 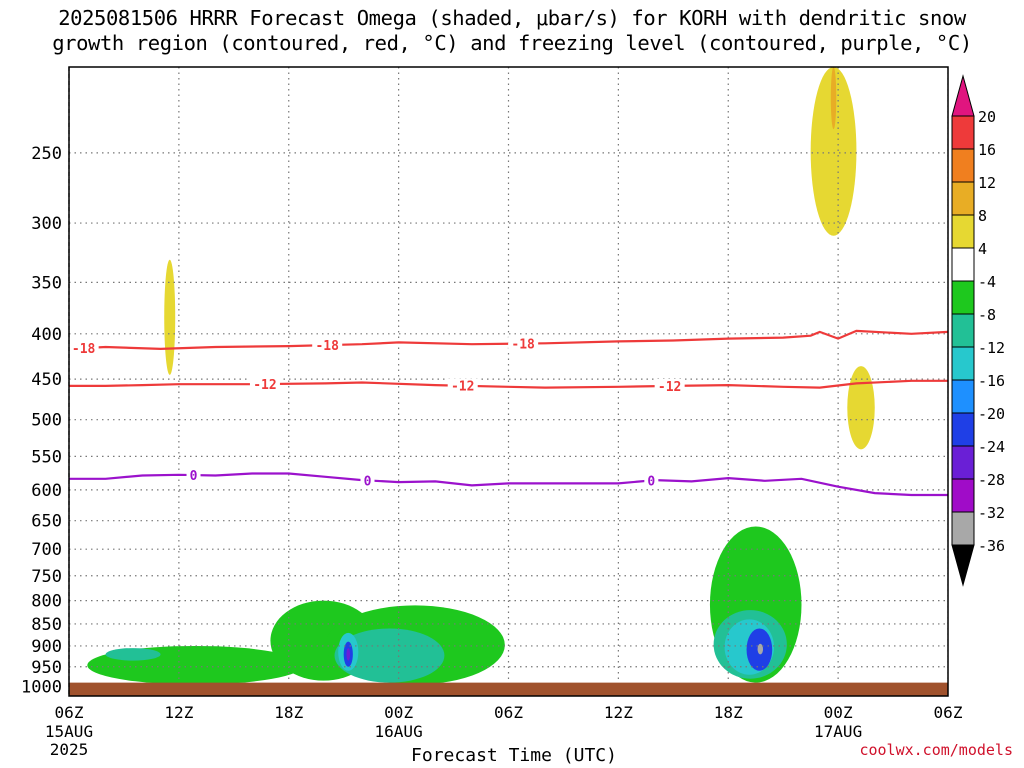 What do you see at coordinates (987, 315) in the screenshot?
I see `colorbar-label: -8` at bounding box center [987, 315].